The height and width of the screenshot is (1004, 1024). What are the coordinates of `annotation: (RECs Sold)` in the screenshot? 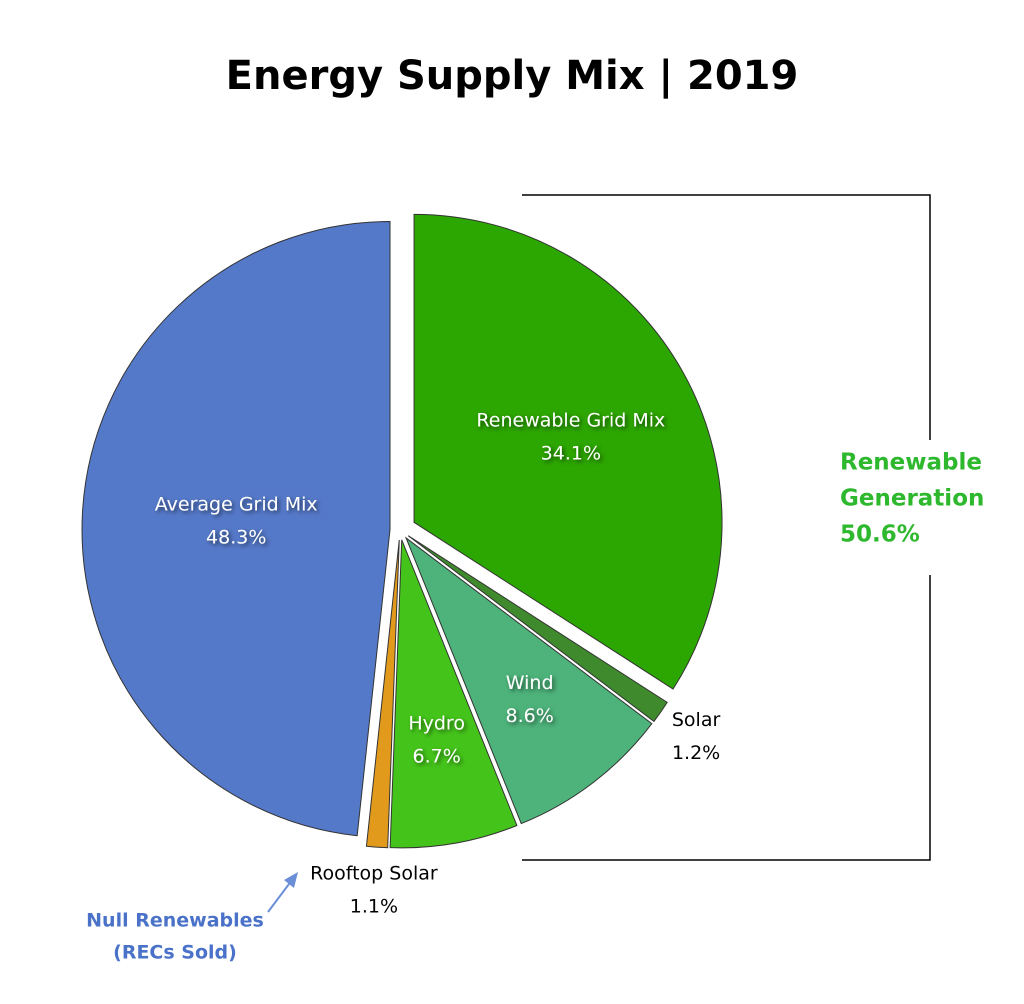 It's located at (175, 953).